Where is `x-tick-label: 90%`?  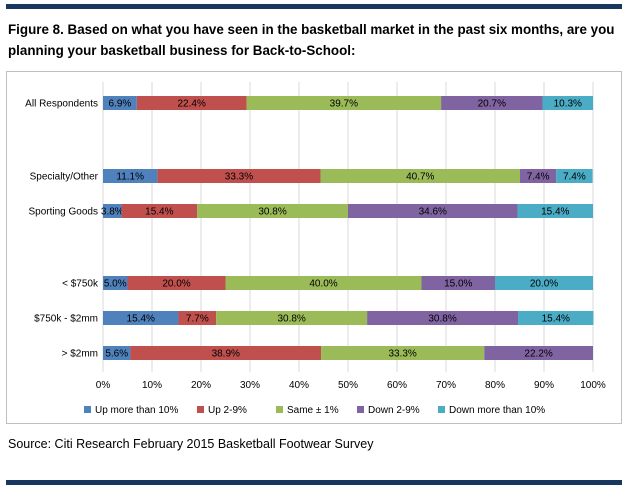
x-tick-label: 90% is located at coordinates (544, 385).